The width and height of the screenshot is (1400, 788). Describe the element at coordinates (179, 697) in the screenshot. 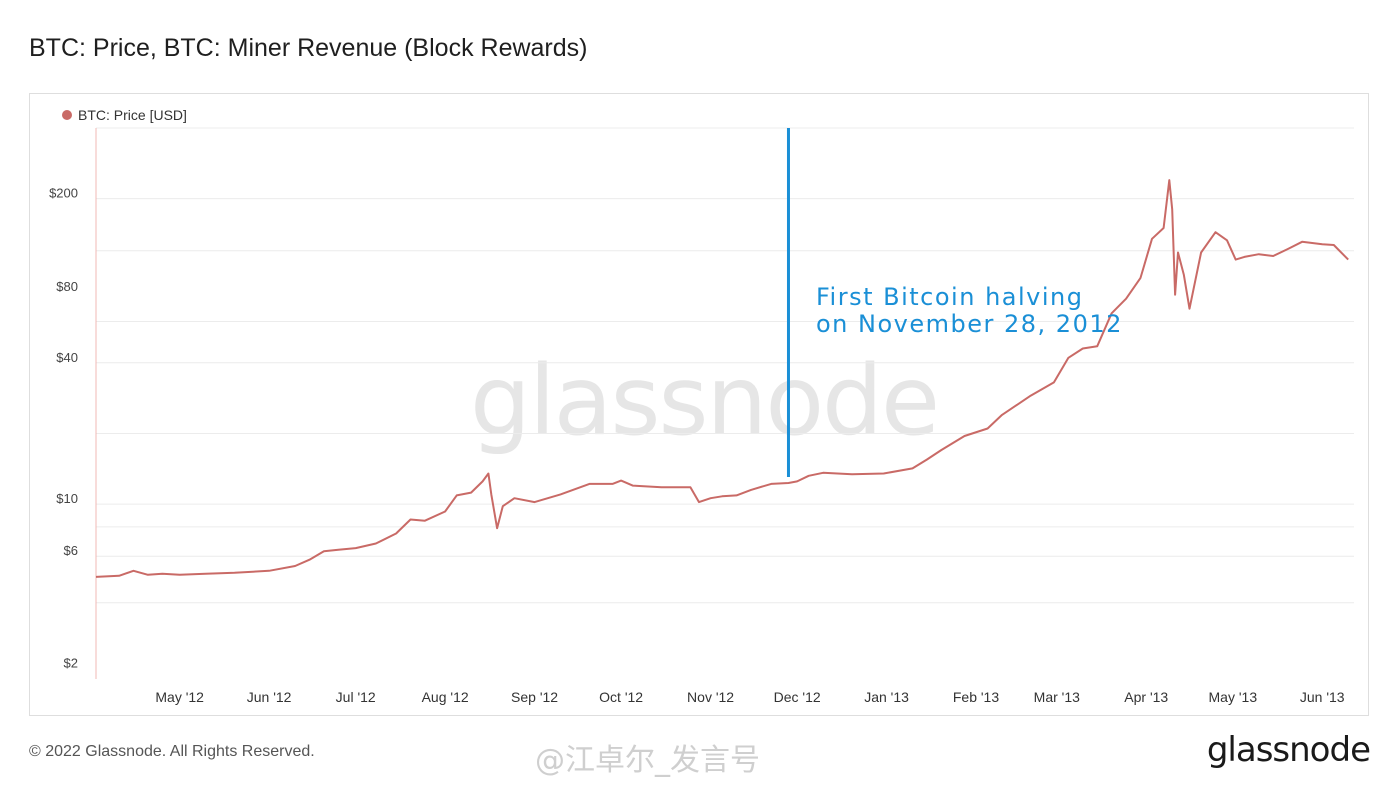

I see `x-tick-label: May '12` at that location.